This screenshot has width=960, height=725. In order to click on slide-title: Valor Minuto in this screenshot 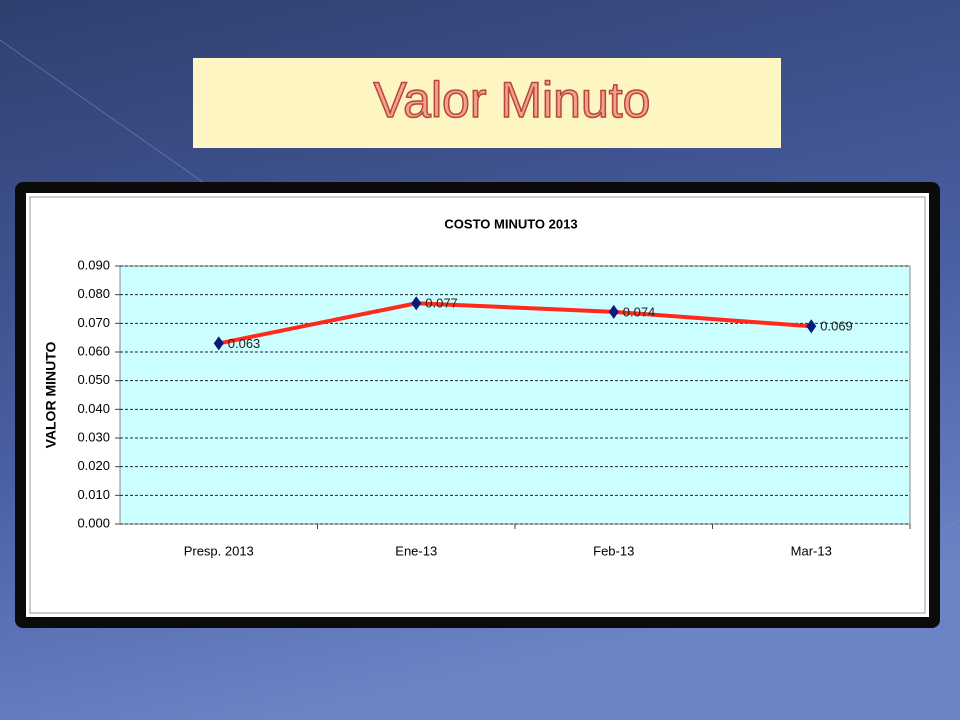, I will do `click(512, 100)`.